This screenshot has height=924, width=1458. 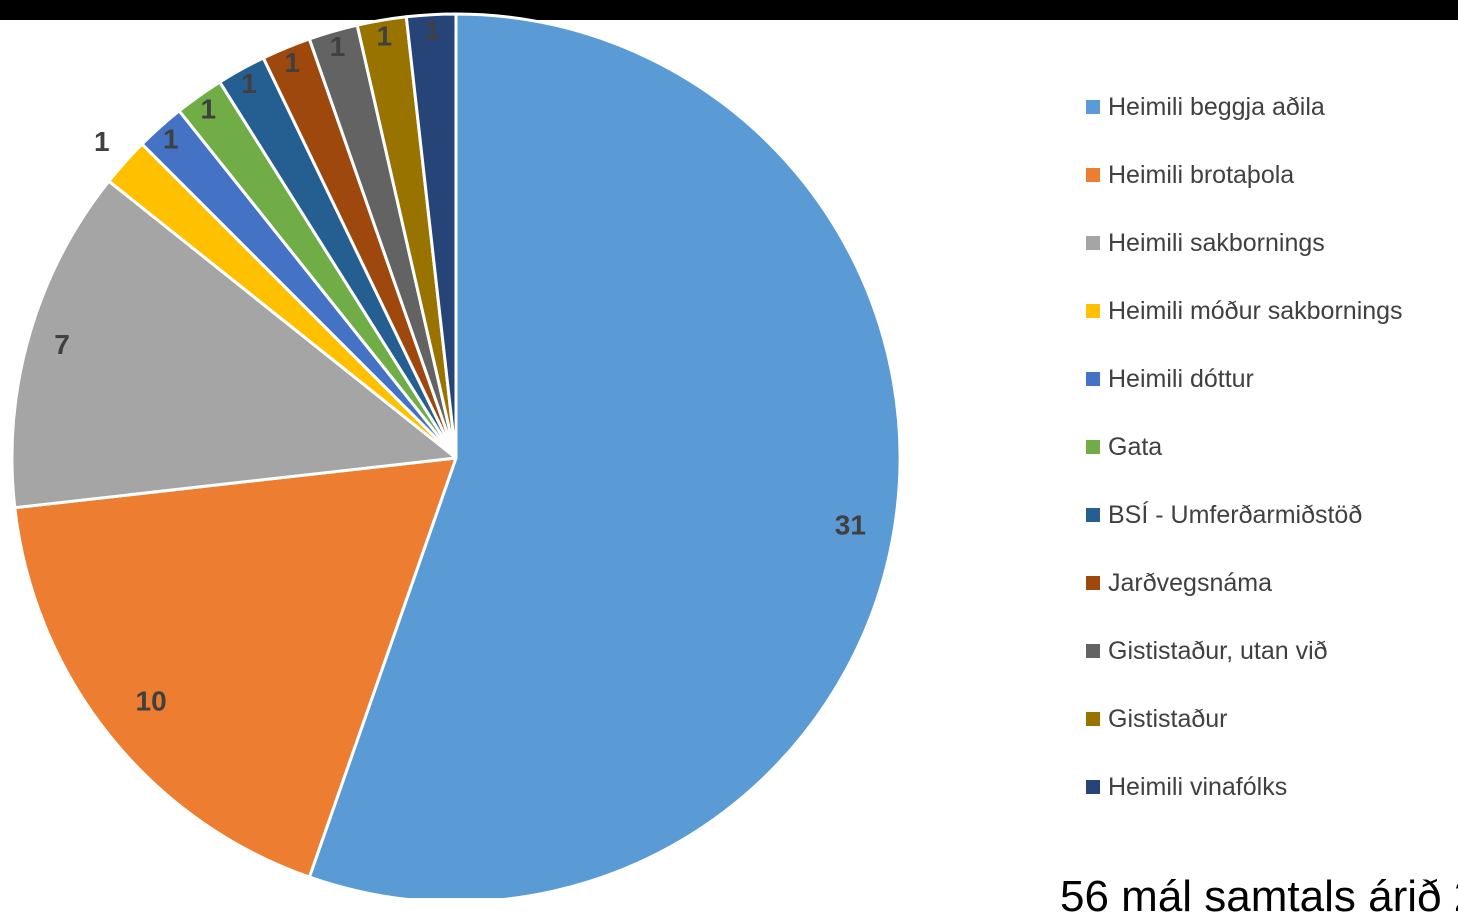 I want to click on legend-item: Heimili beggja aðila, so click(x=1272, y=122).